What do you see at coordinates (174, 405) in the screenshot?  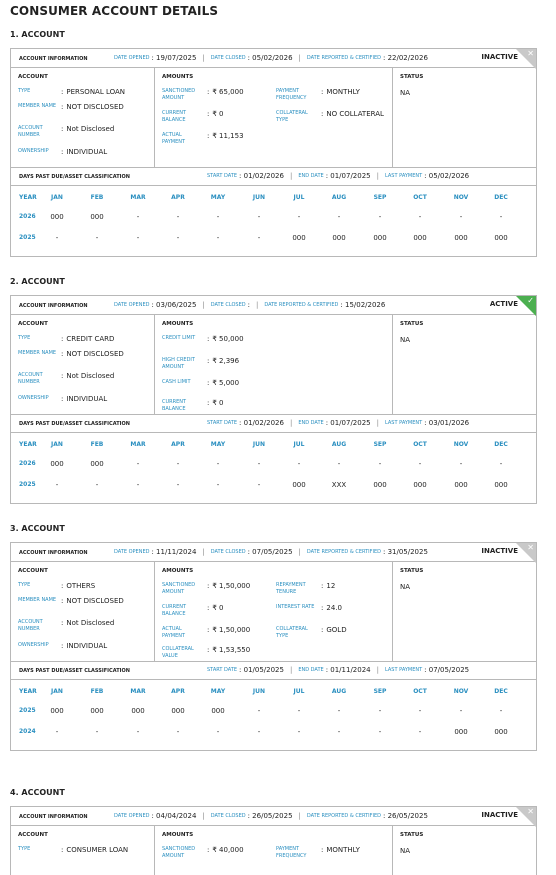 I see `field-label: CURRENT BALANCE` at bounding box center [174, 405].